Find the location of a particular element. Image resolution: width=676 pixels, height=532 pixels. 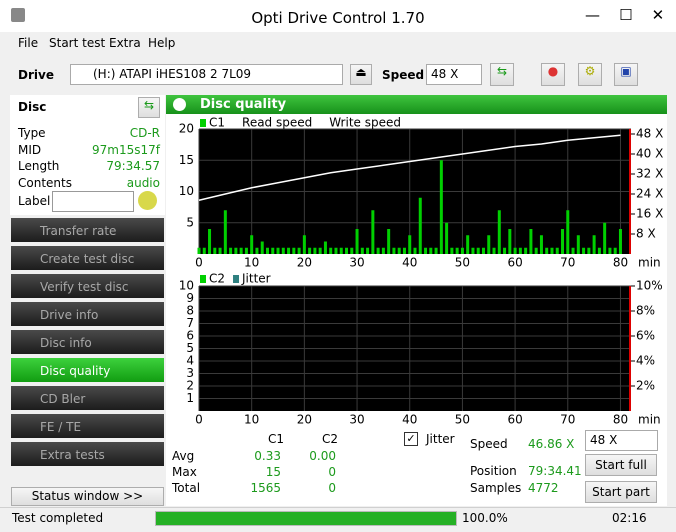

refresh-button: ⇆ is located at coordinates (502, 74).